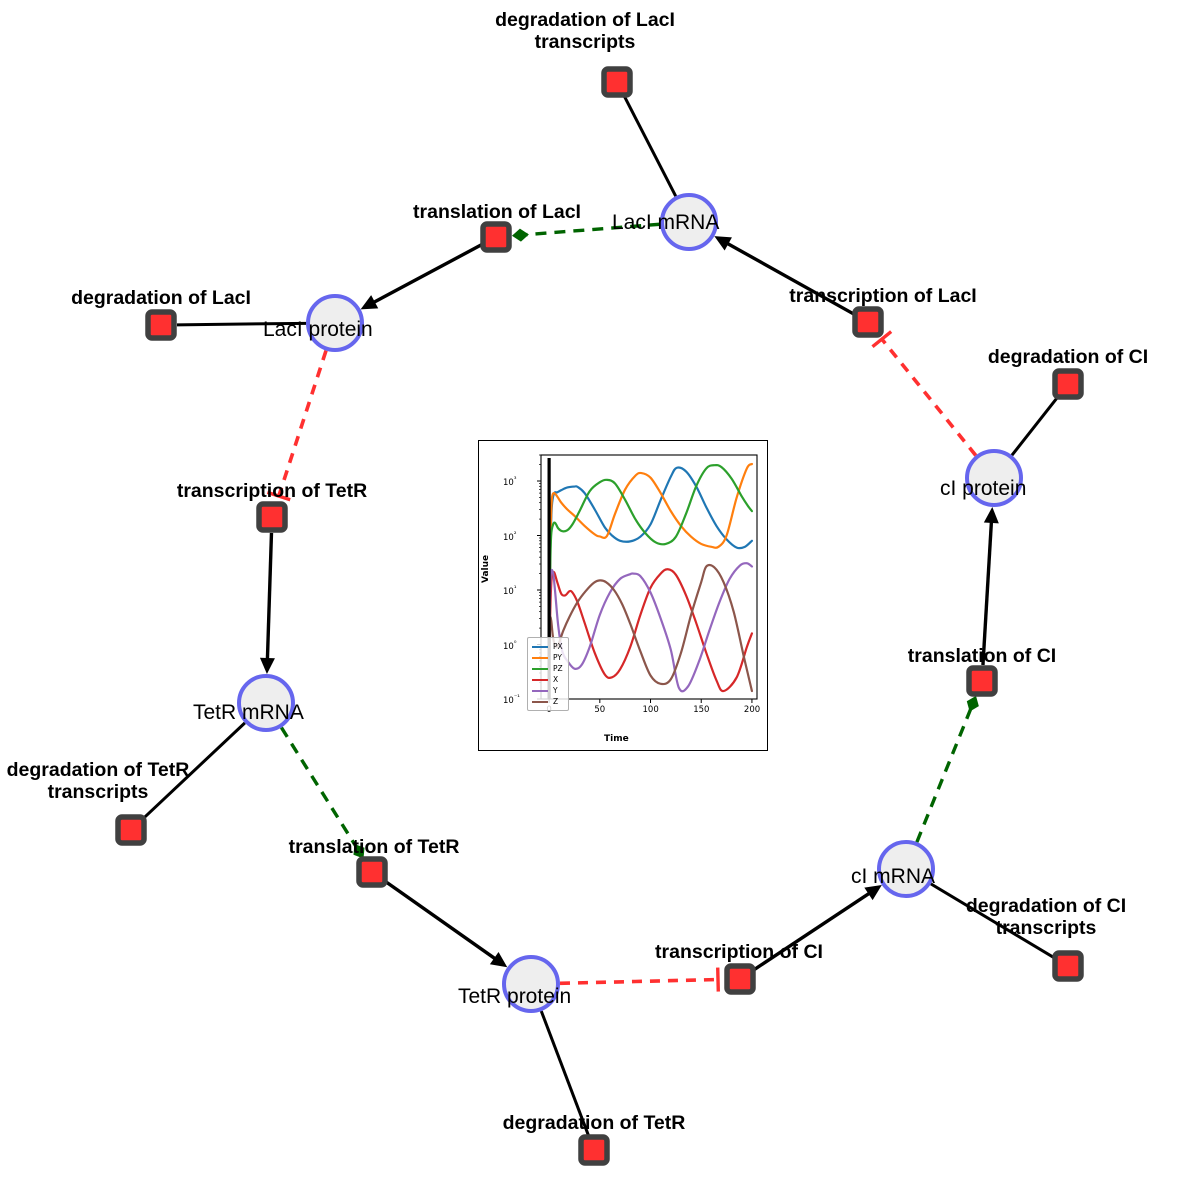  What do you see at coordinates (421, 276) in the screenshot?
I see `edge-translation_lacI-to-lacI_protein` at bounding box center [421, 276].